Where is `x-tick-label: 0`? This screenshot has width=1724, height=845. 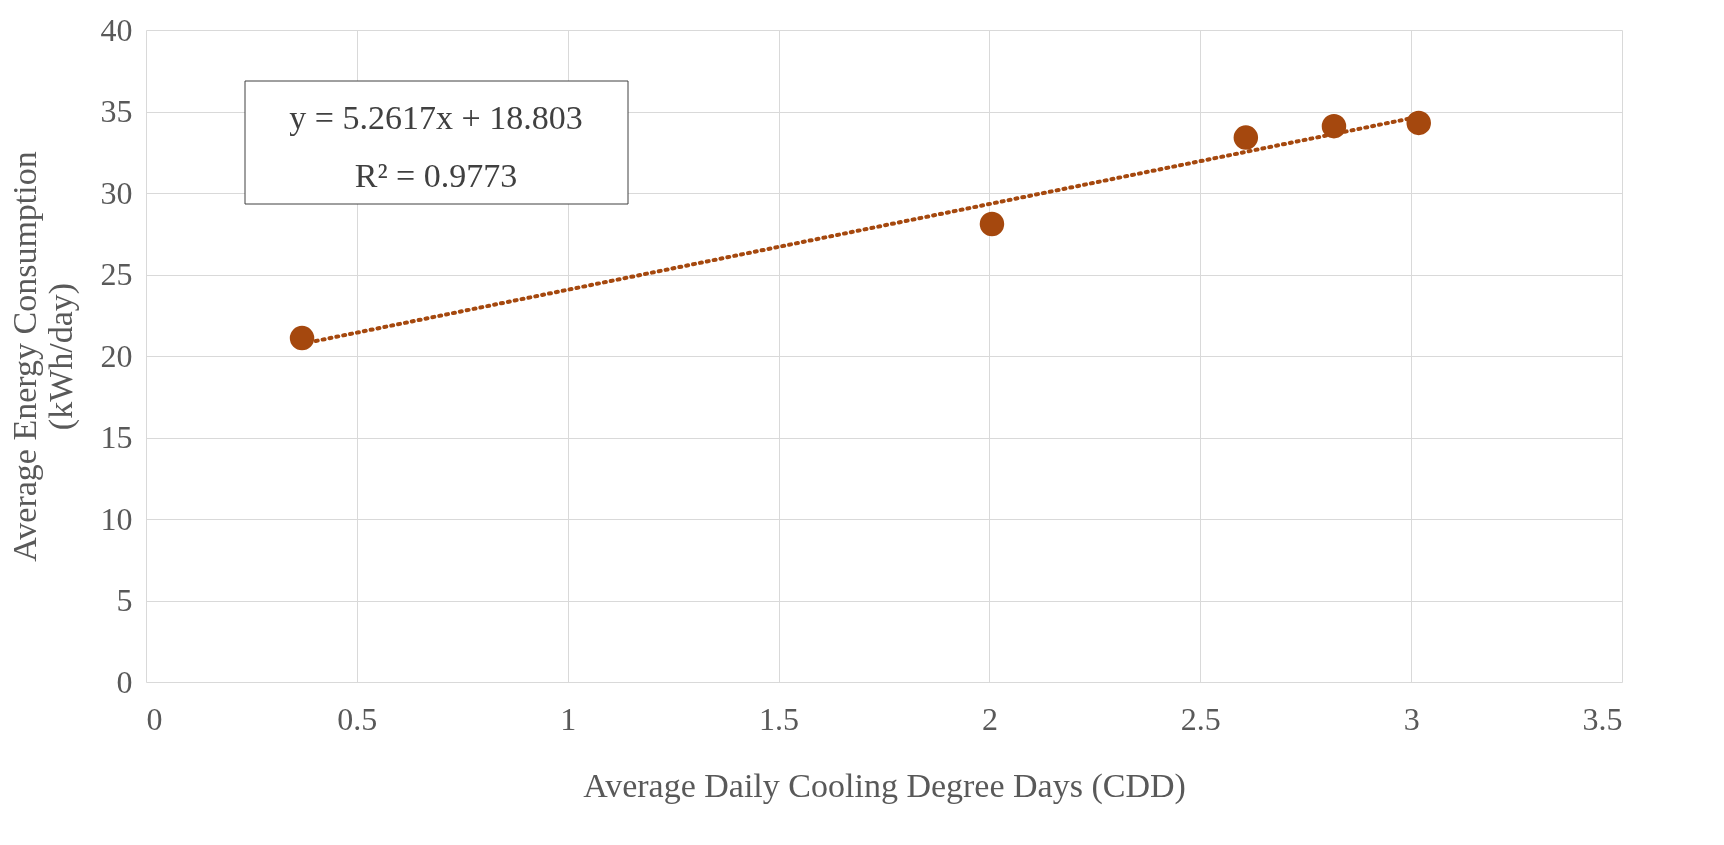 x-tick-label: 0 is located at coordinates (154, 718).